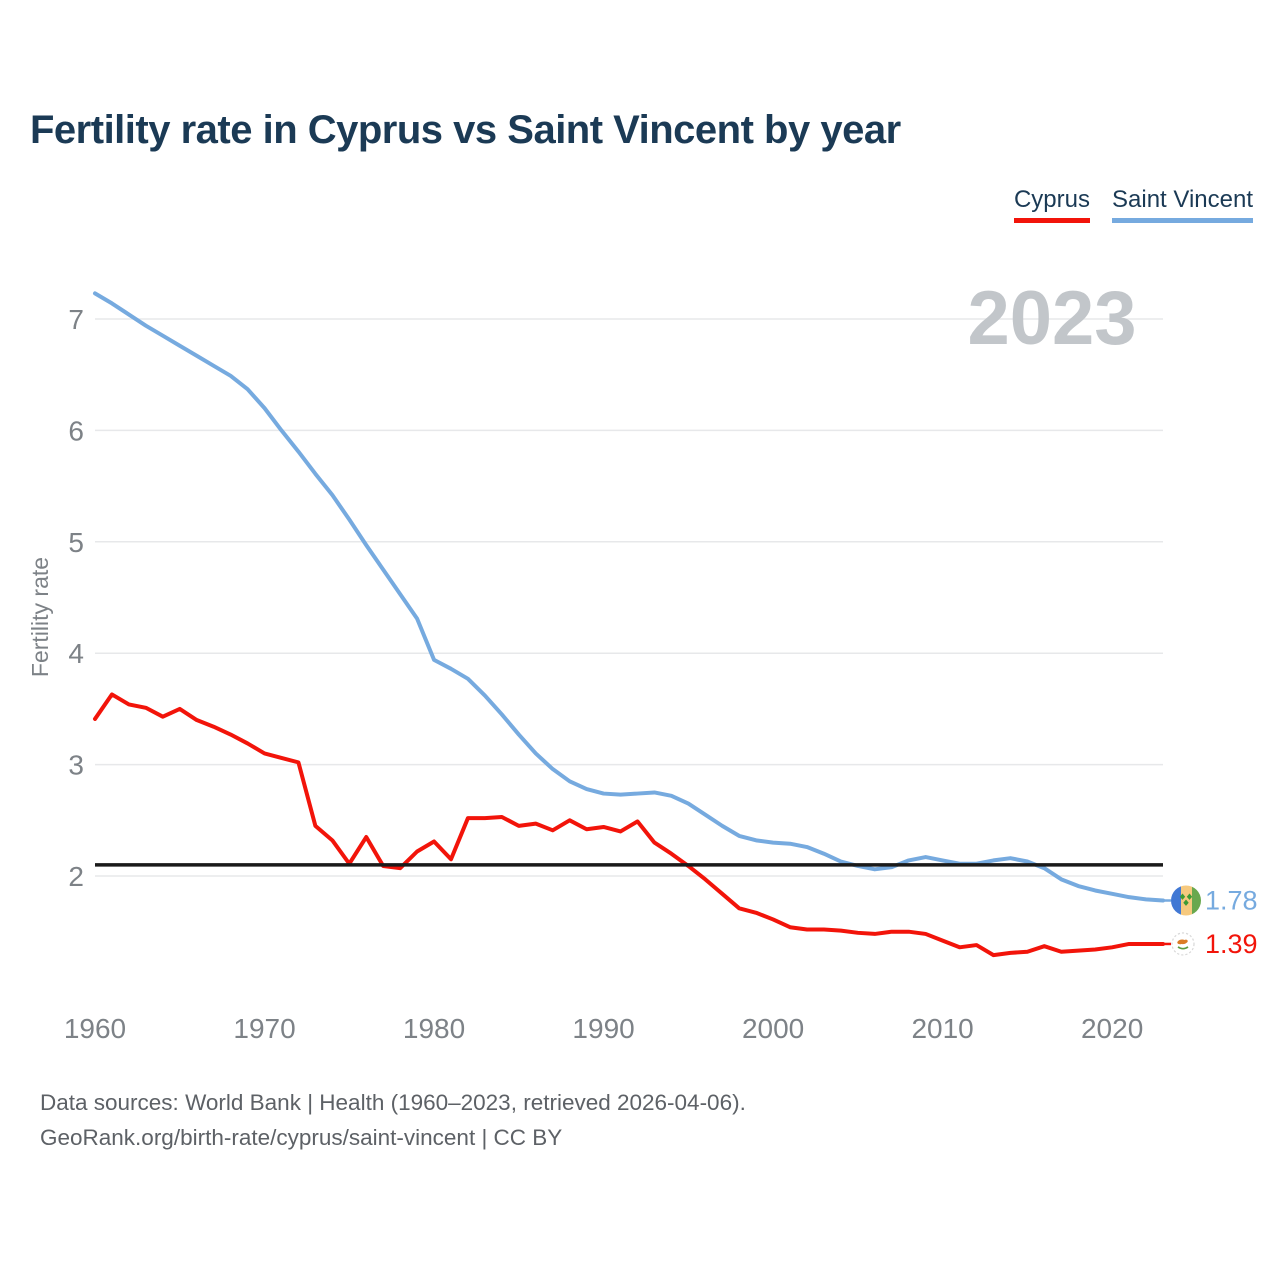  I want to click on legend-swatch-cyprus, so click(1051, 220).